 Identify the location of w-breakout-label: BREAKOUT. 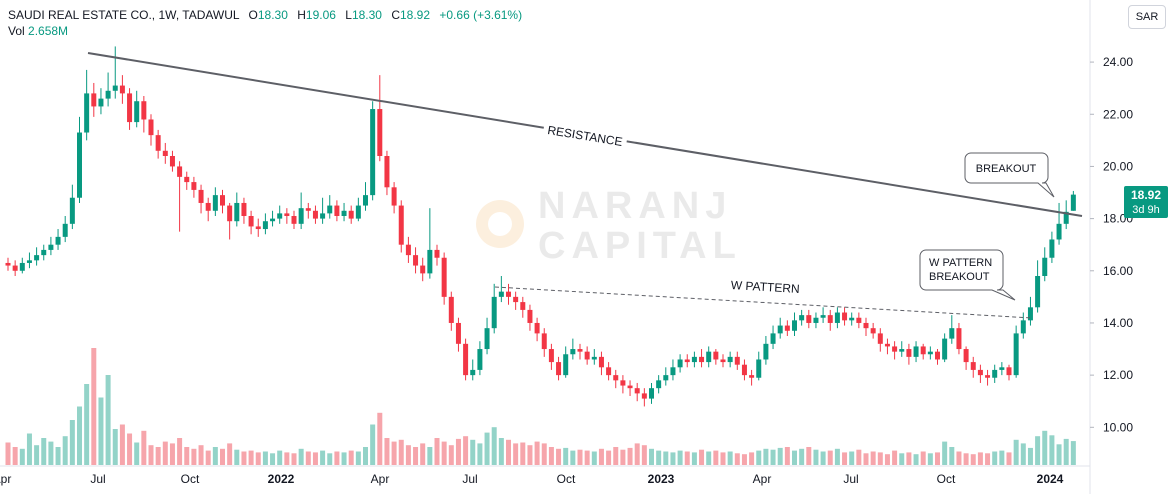
(959, 277).